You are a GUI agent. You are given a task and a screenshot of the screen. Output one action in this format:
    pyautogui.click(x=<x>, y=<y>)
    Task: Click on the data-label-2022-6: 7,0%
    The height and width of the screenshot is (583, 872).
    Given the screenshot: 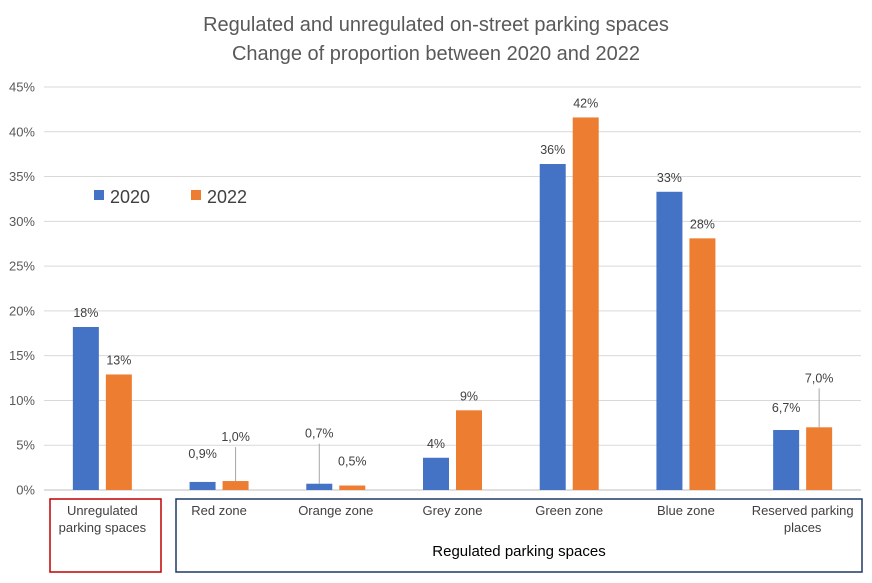 What is the action you would take?
    pyautogui.click(x=819, y=378)
    